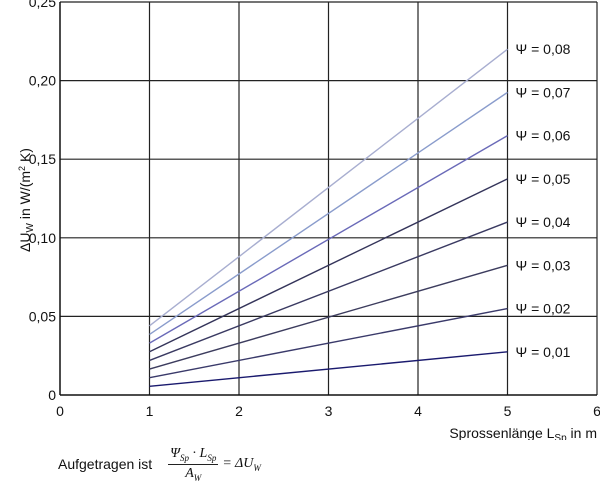  What do you see at coordinates (508, 411) in the screenshot?
I see `x-tick-label: 5` at bounding box center [508, 411].